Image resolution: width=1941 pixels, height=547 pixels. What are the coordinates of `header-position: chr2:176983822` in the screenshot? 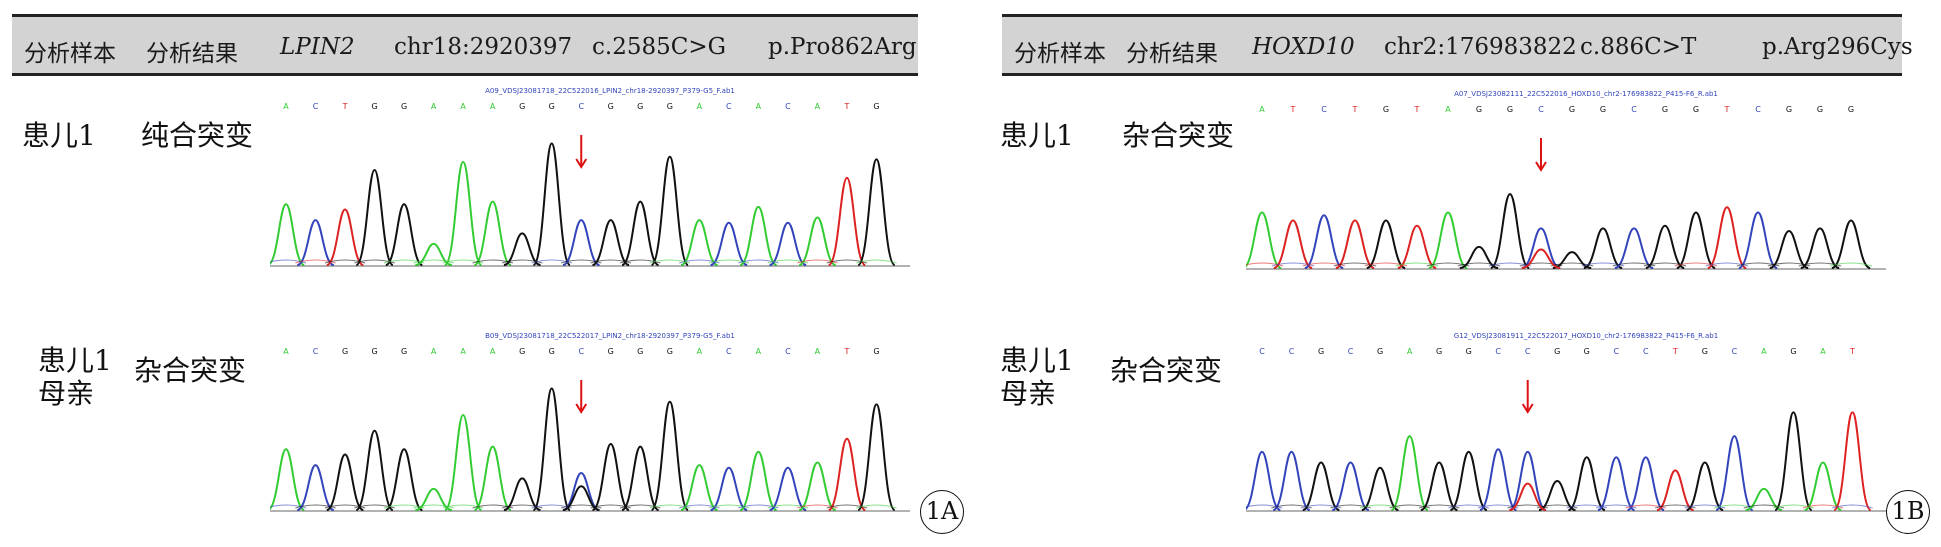 It's located at (1480, 47).